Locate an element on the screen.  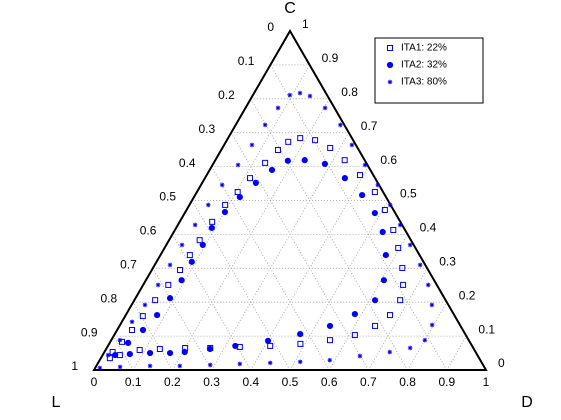
l-tick-label: 0.1 is located at coordinates (246, 61).